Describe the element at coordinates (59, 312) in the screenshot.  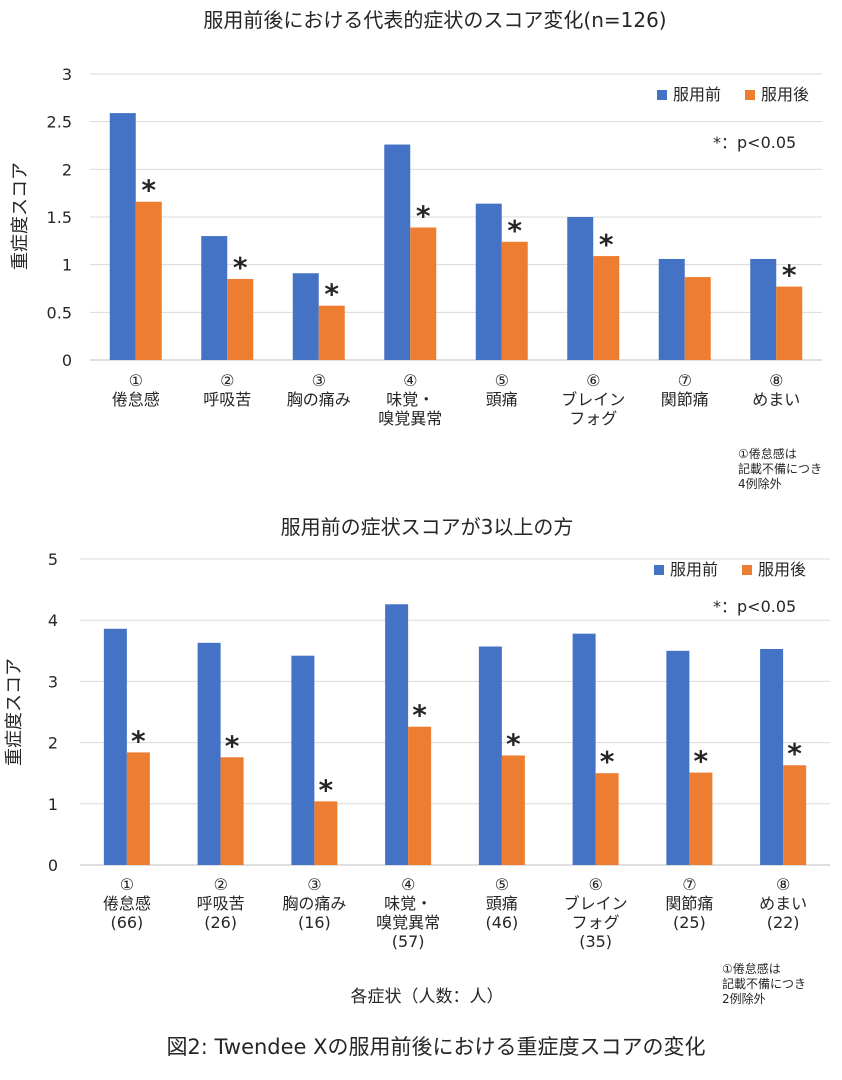
I see `y-tick-label: 0.5` at that location.